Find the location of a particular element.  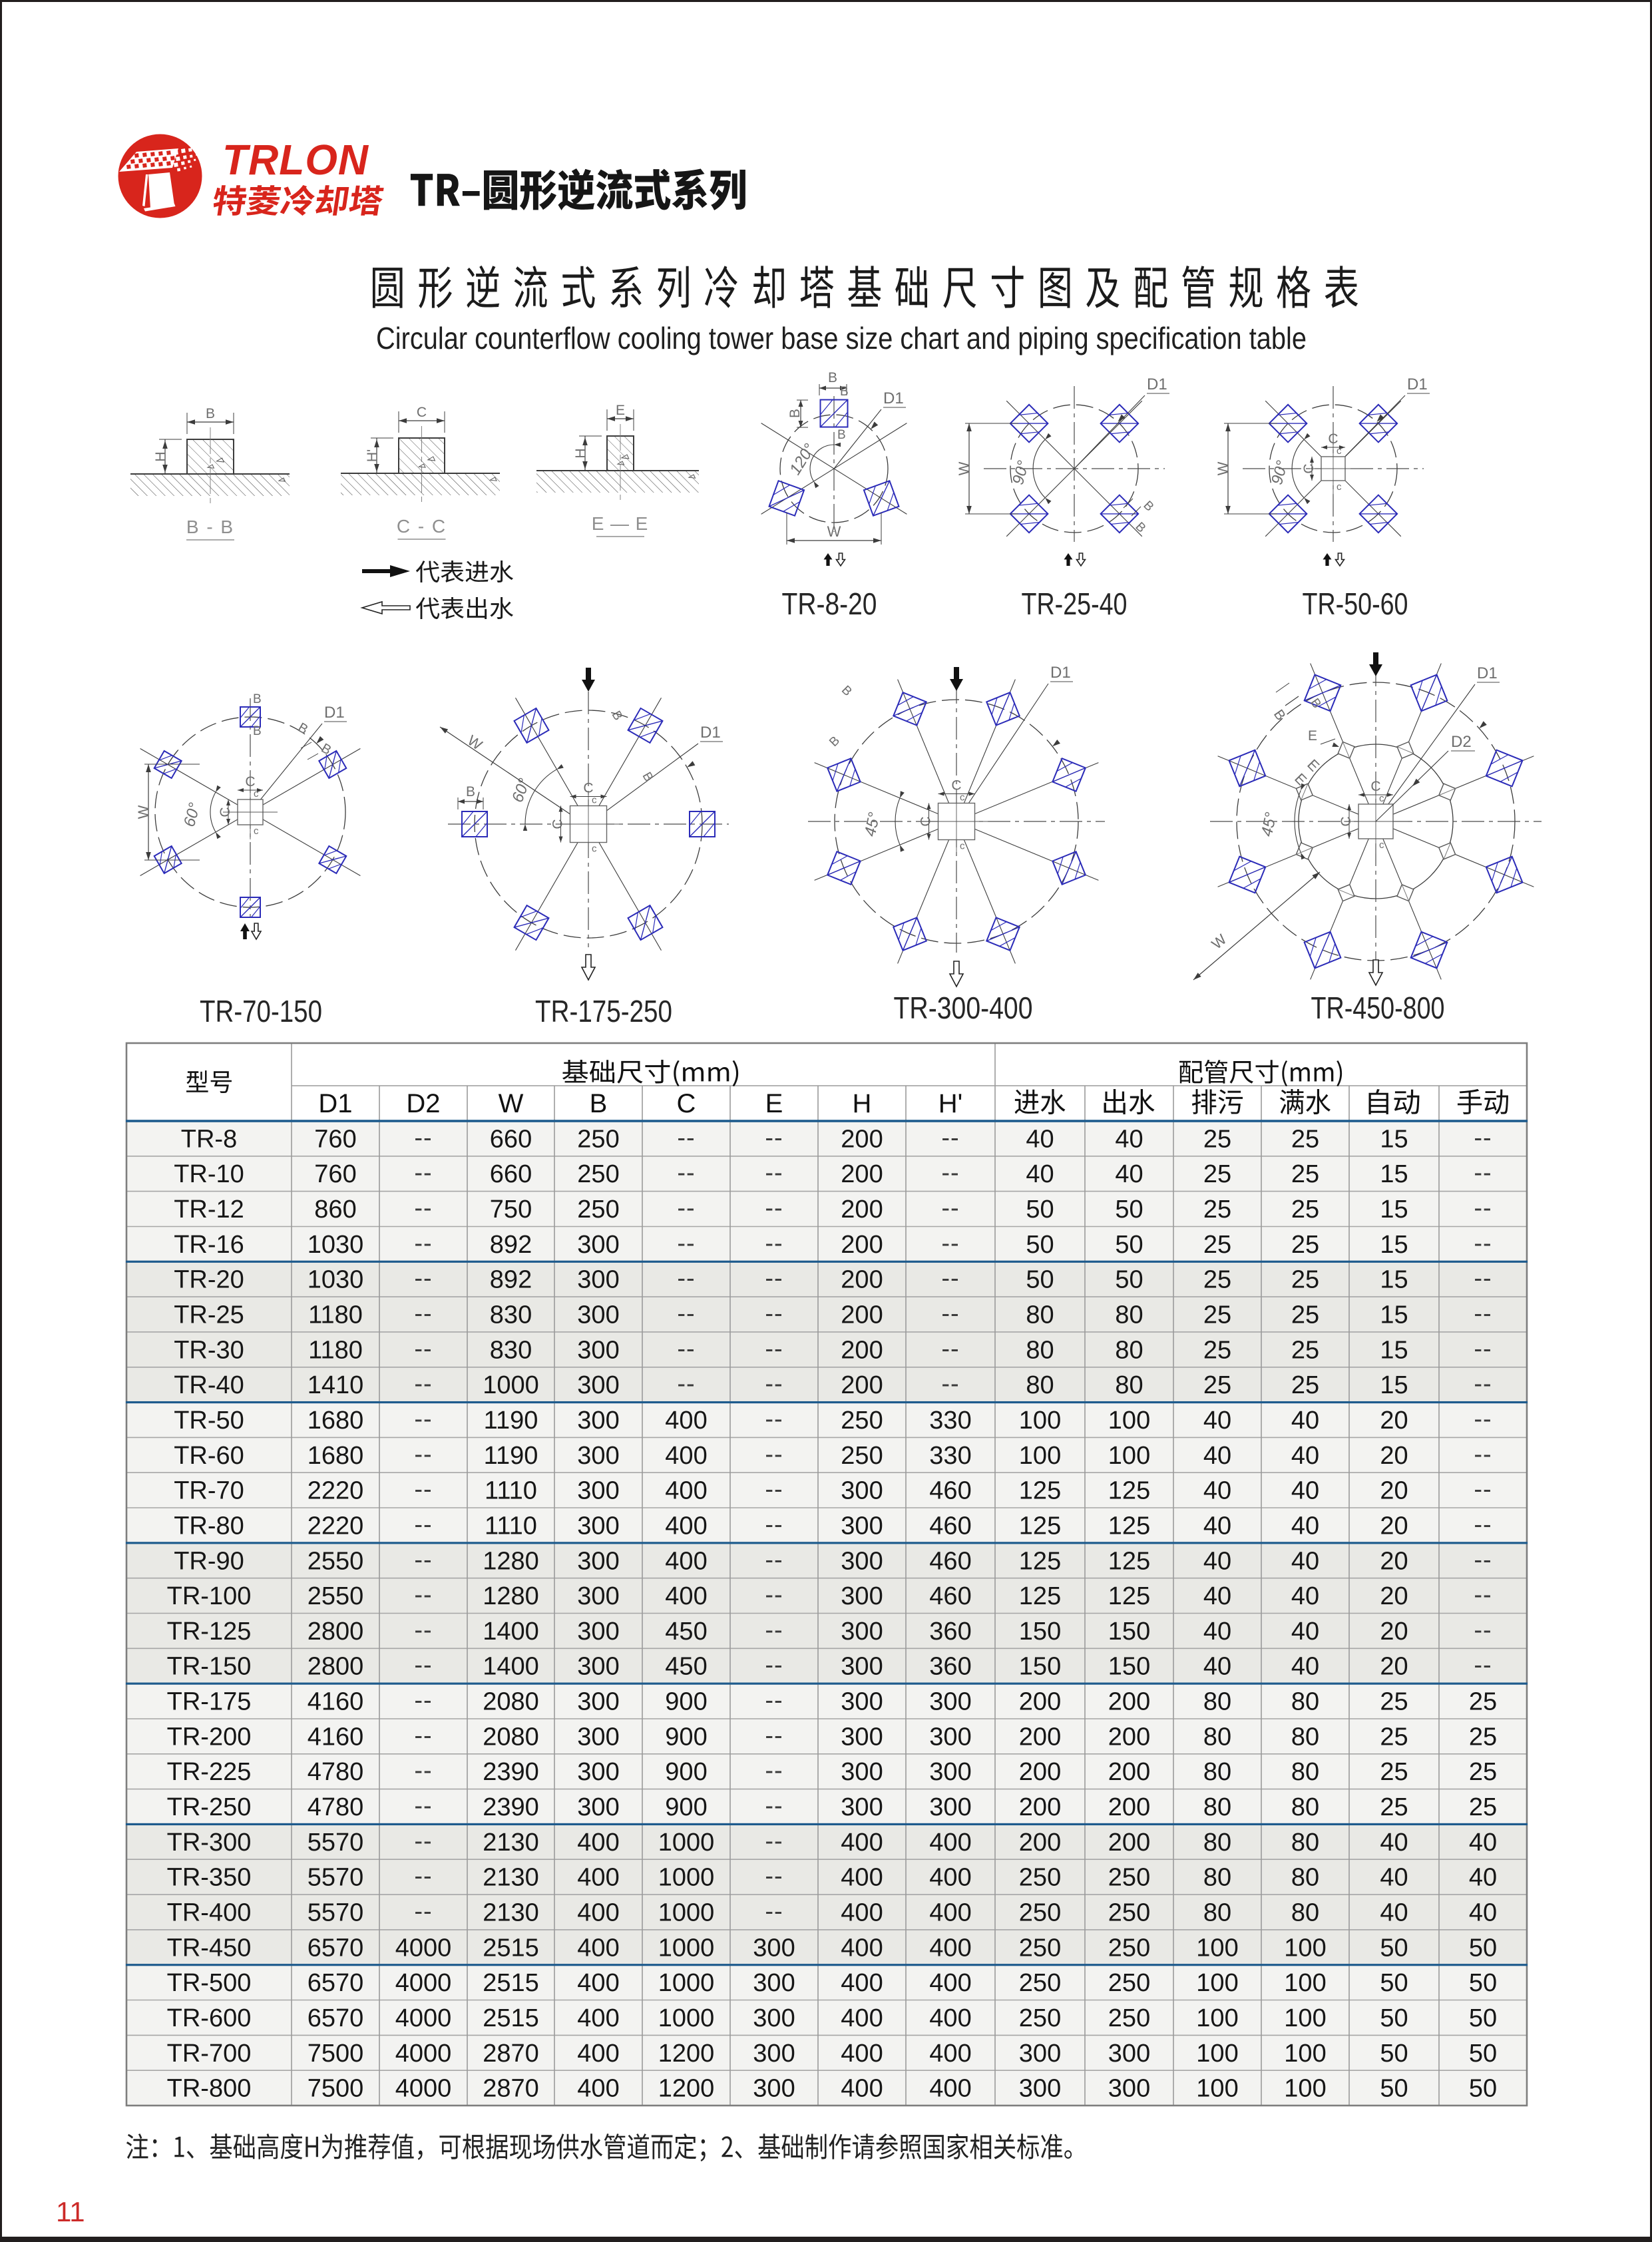

svg-text: TR-70-150 is located at coordinates (261, 1011).